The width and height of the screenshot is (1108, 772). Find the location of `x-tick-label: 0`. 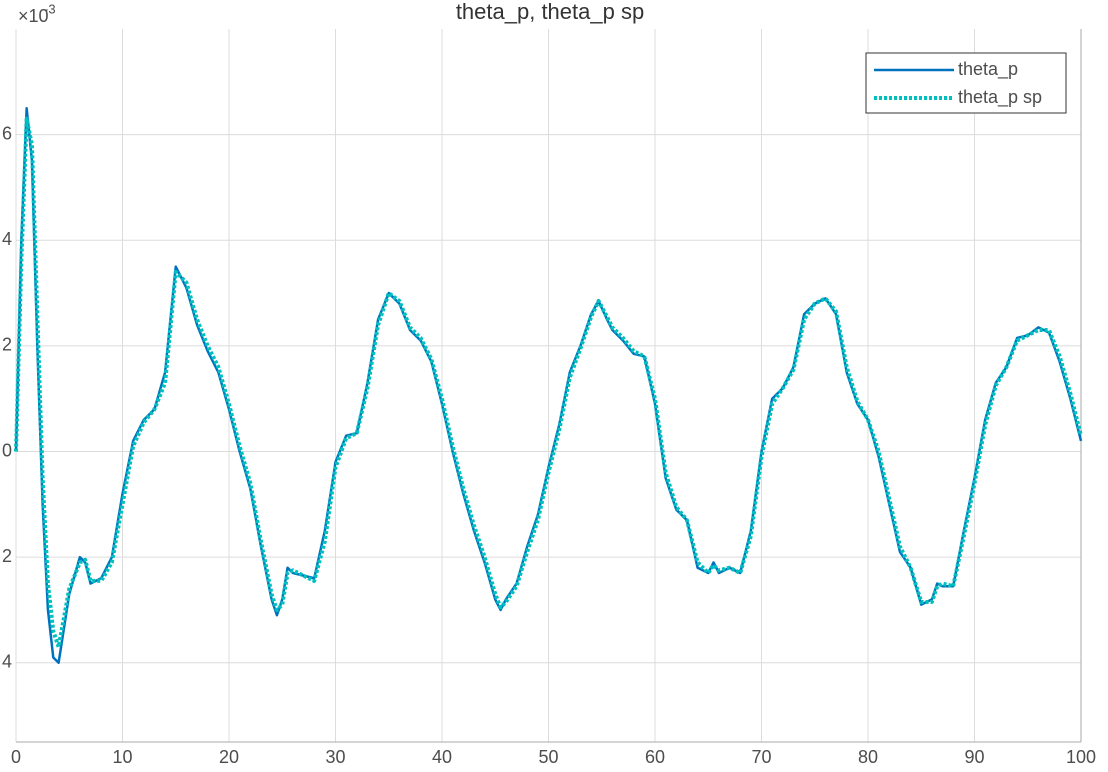

x-tick-label: 0 is located at coordinates (16, 757).